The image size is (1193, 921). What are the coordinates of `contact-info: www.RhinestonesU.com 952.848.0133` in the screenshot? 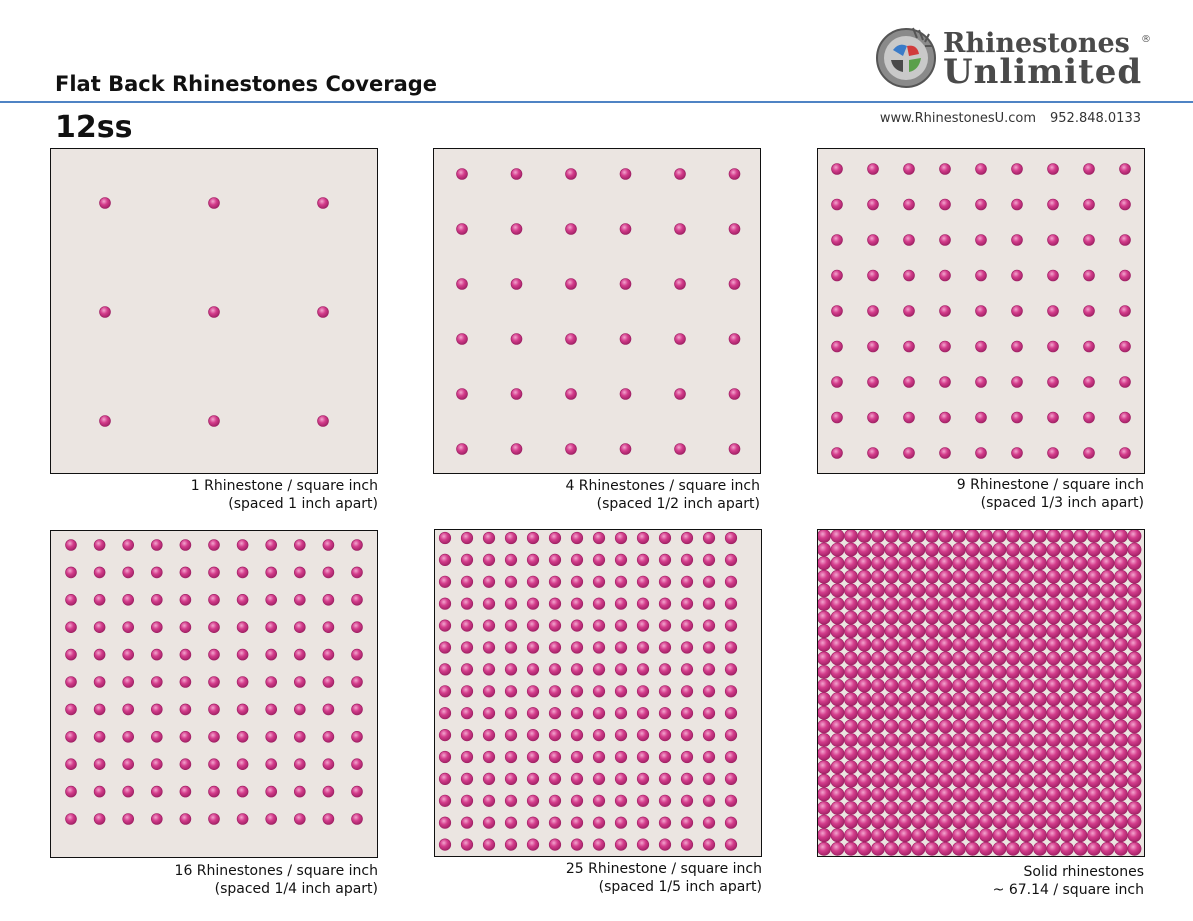 It's located at (1010, 118).